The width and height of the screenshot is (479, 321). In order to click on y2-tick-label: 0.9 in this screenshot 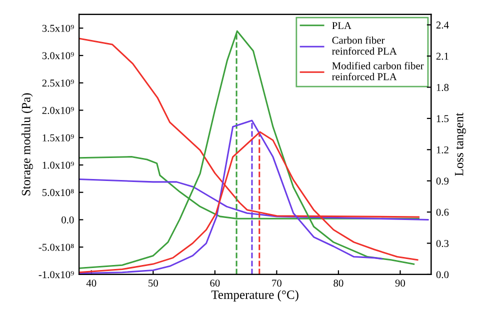, I will do `click(442, 181)`.